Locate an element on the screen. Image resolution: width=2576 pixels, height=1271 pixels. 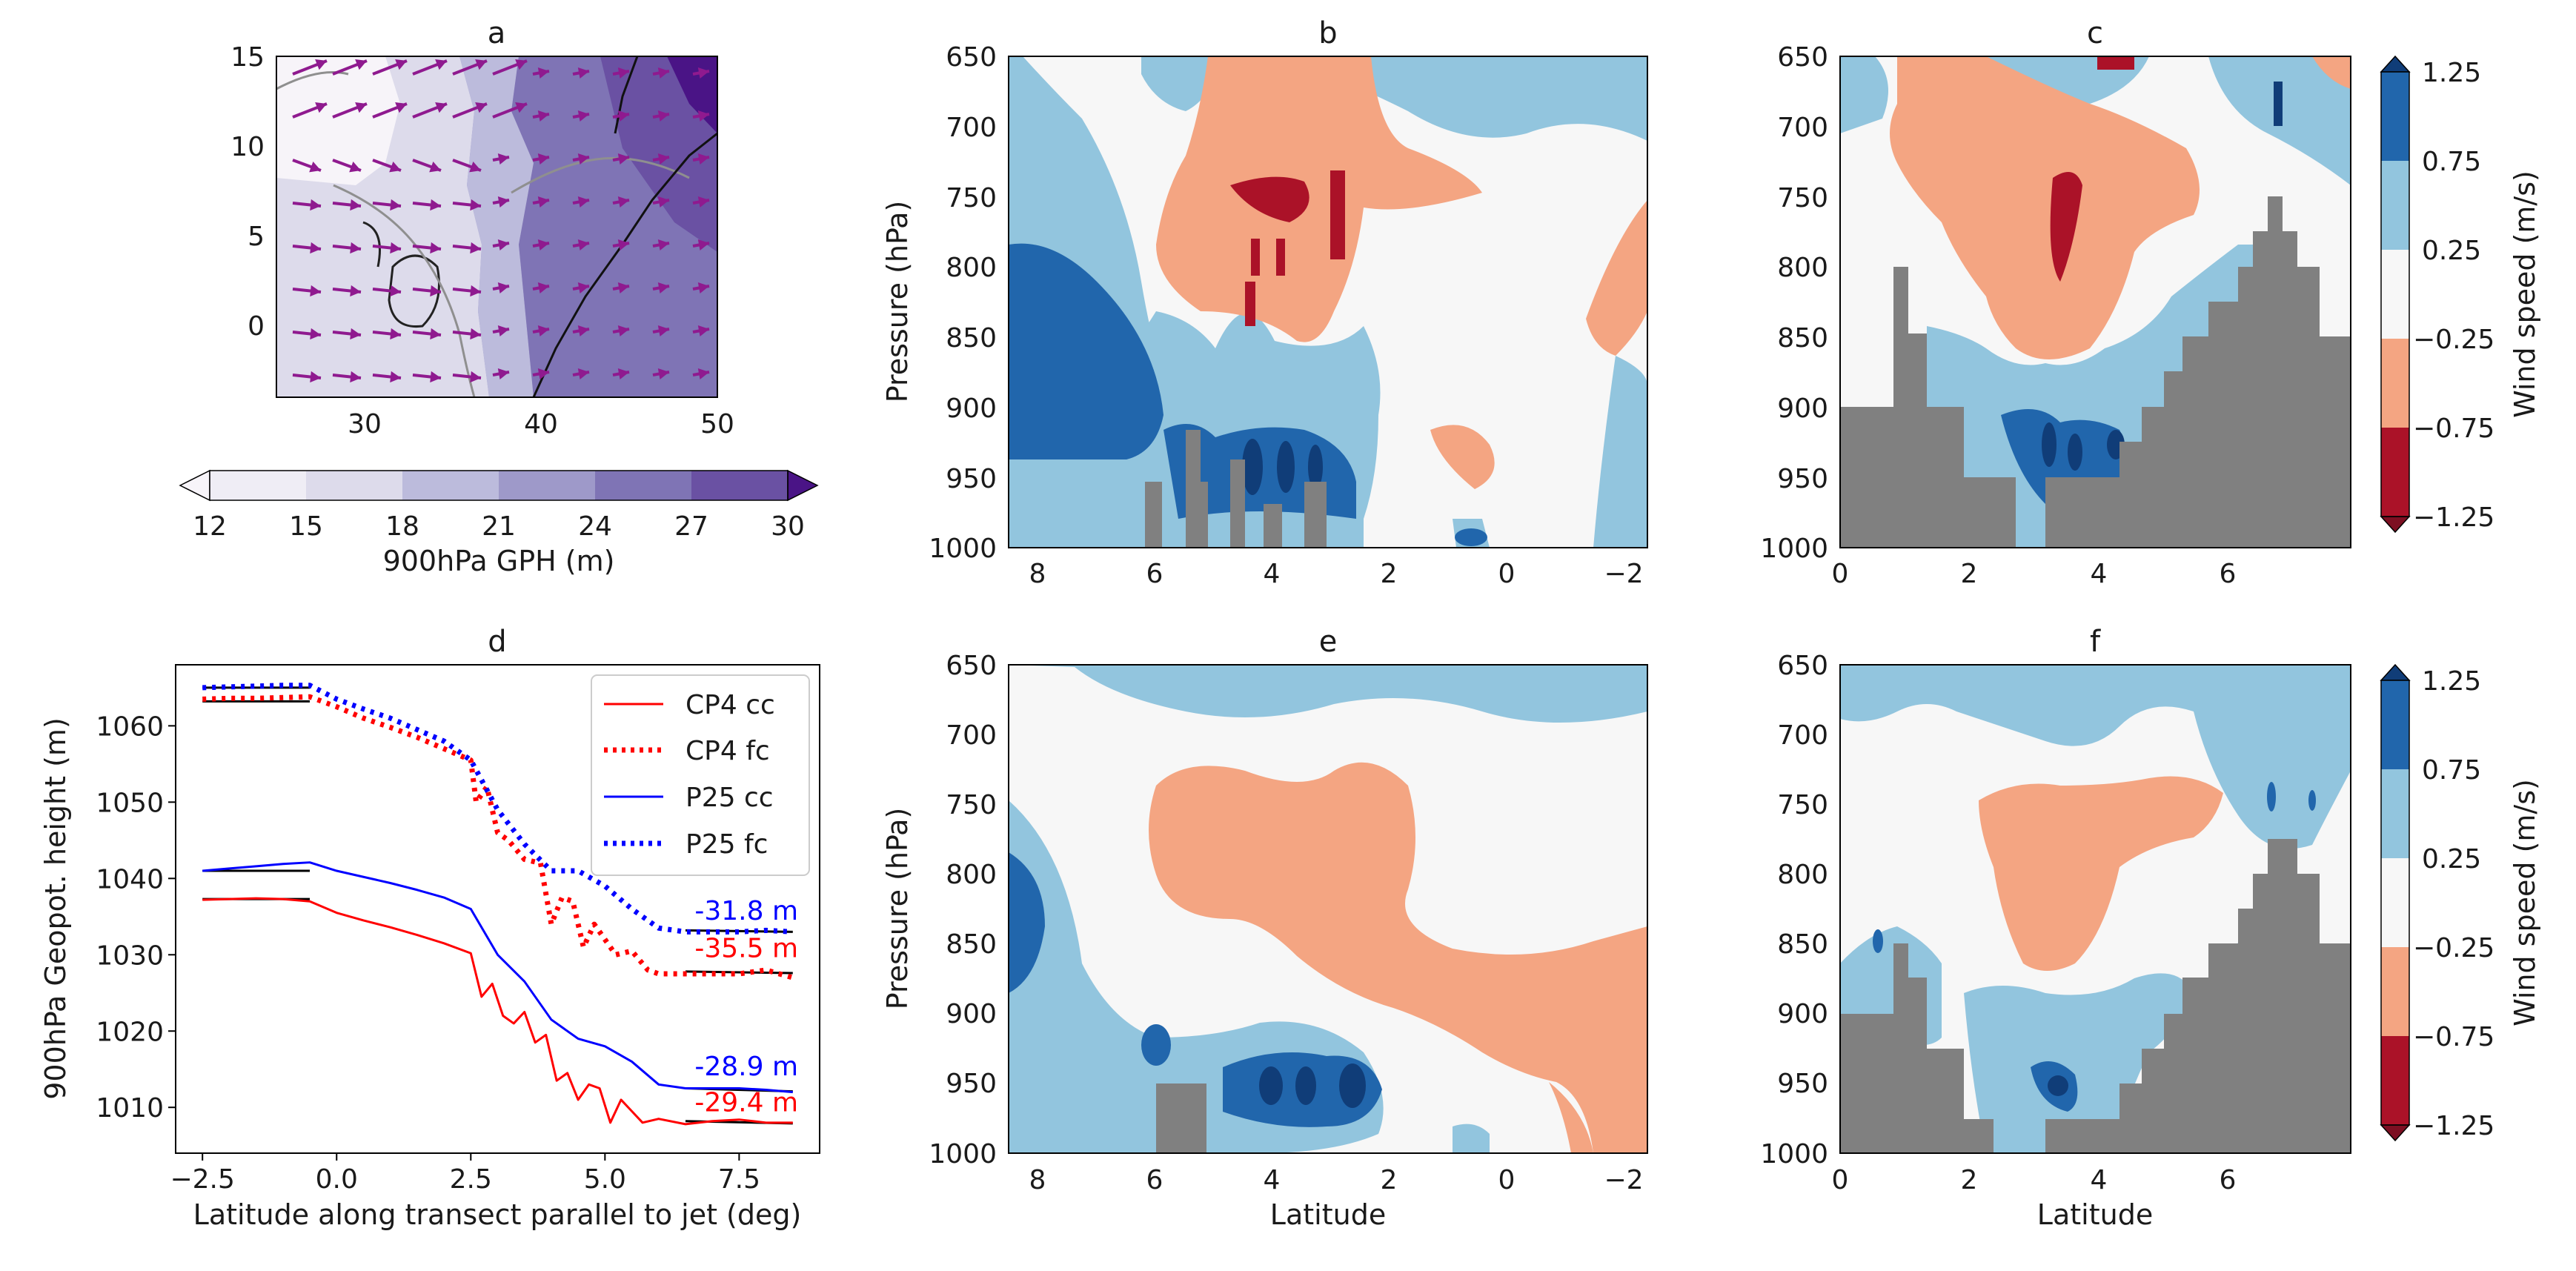
panel-f-xlabel: Latitude is located at coordinates (2095, 1214).